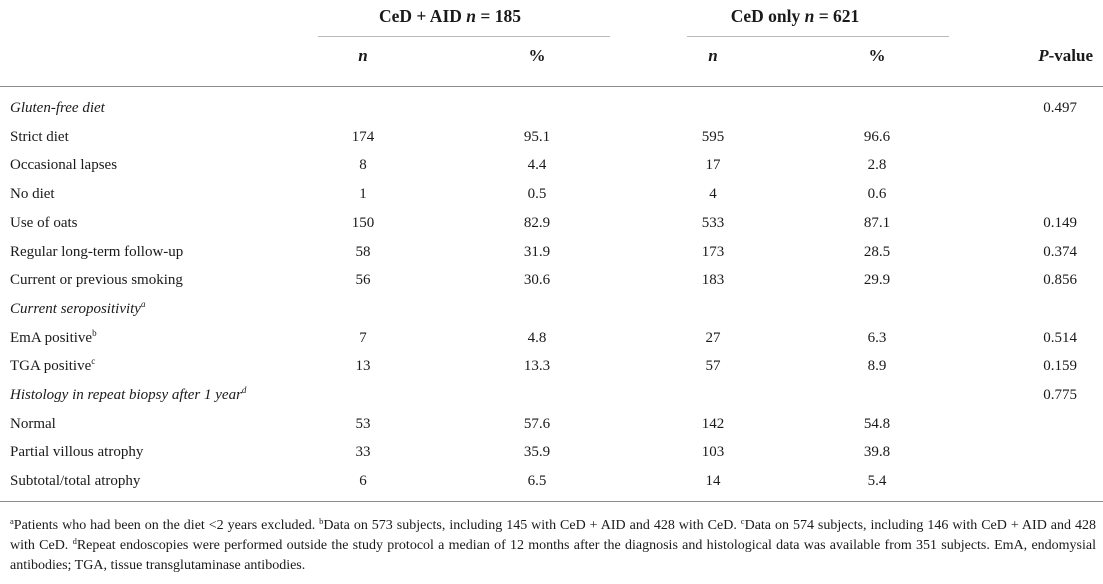  I want to click on row-label: Partial villous atrophy, so click(76, 452).